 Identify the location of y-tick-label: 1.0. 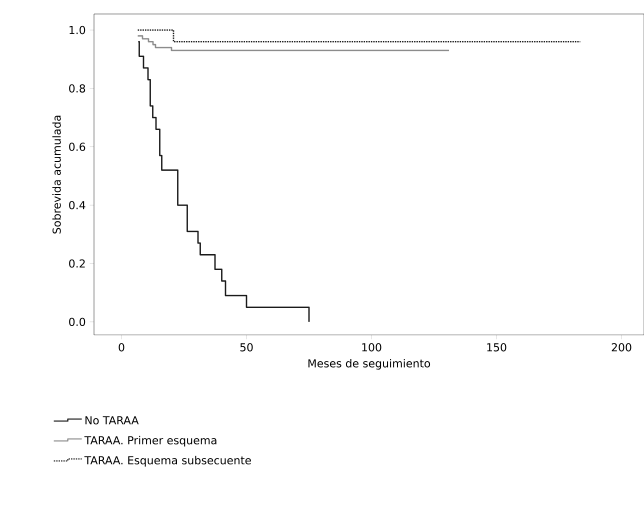
(78, 30).